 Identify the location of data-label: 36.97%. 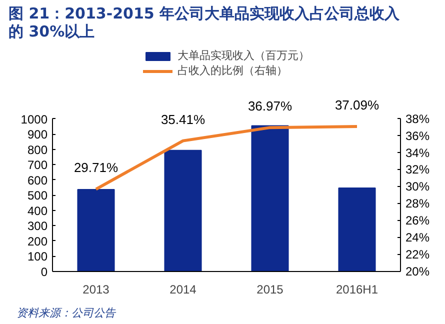
(270, 106).